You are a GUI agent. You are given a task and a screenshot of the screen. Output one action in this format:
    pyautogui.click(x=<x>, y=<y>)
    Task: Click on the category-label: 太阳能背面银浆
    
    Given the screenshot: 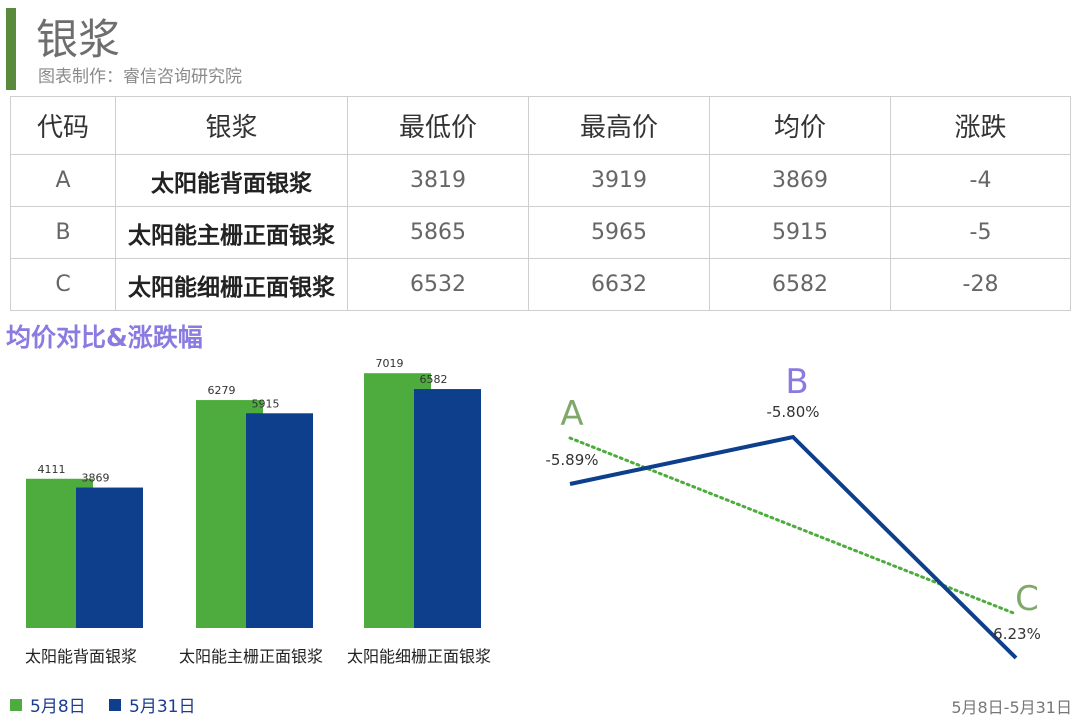 What is the action you would take?
    pyautogui.click(x=81, y=656)
    